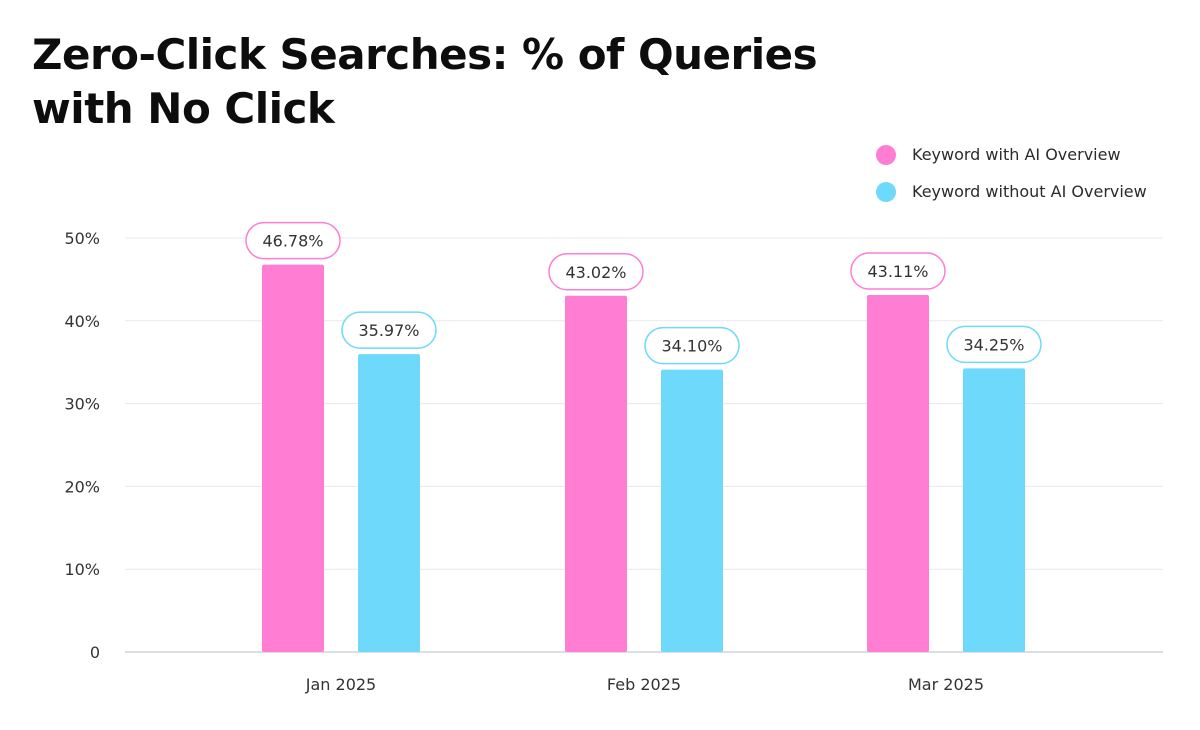 This screenshot has height=730, width=1200. What do you see at coordinates (82, 238) in the screenshot?
I see `y-tick-label: 50%` at bounding box center [82, 238].